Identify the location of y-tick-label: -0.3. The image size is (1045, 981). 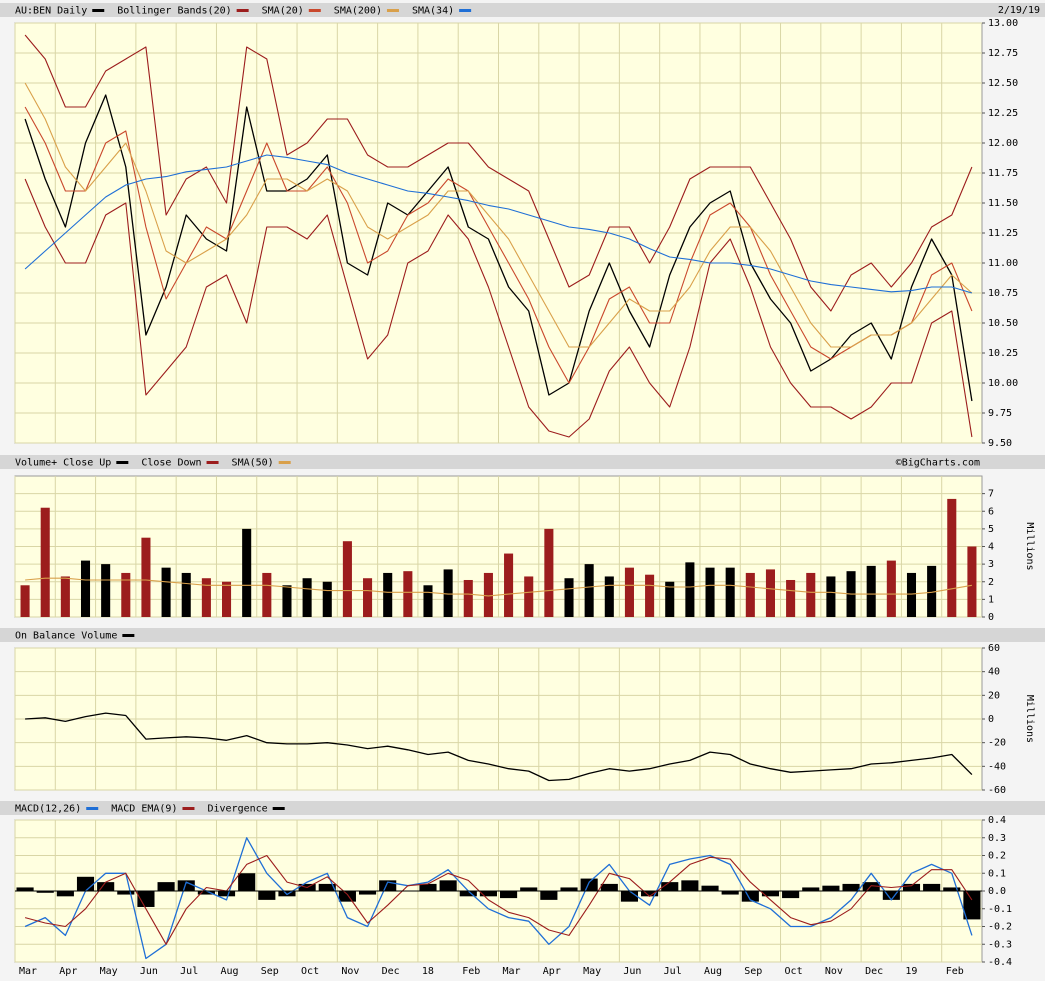
(1000, 944).